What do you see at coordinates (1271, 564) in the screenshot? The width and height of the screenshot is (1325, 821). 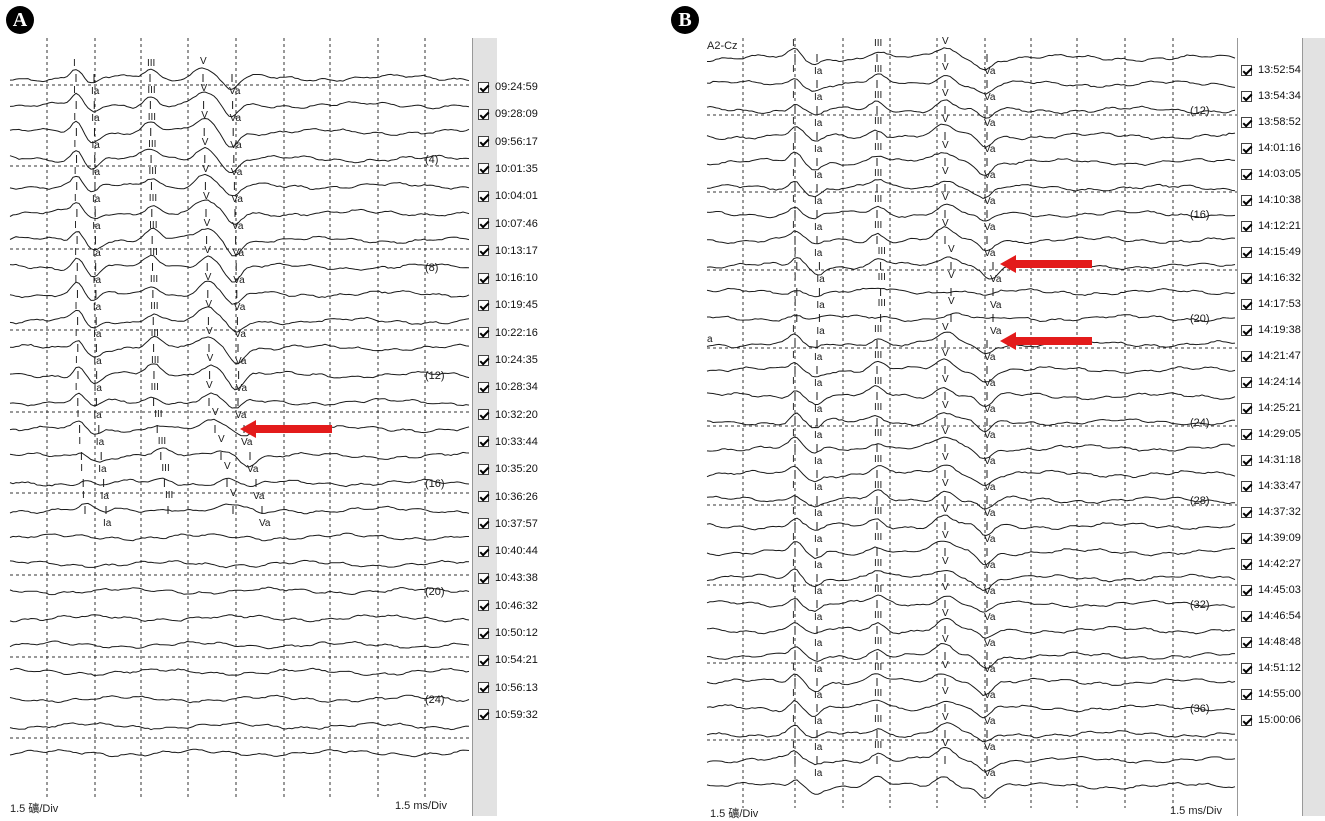 I see `timestamp-row: 14:42:27` at bounding box center [1271, 564].